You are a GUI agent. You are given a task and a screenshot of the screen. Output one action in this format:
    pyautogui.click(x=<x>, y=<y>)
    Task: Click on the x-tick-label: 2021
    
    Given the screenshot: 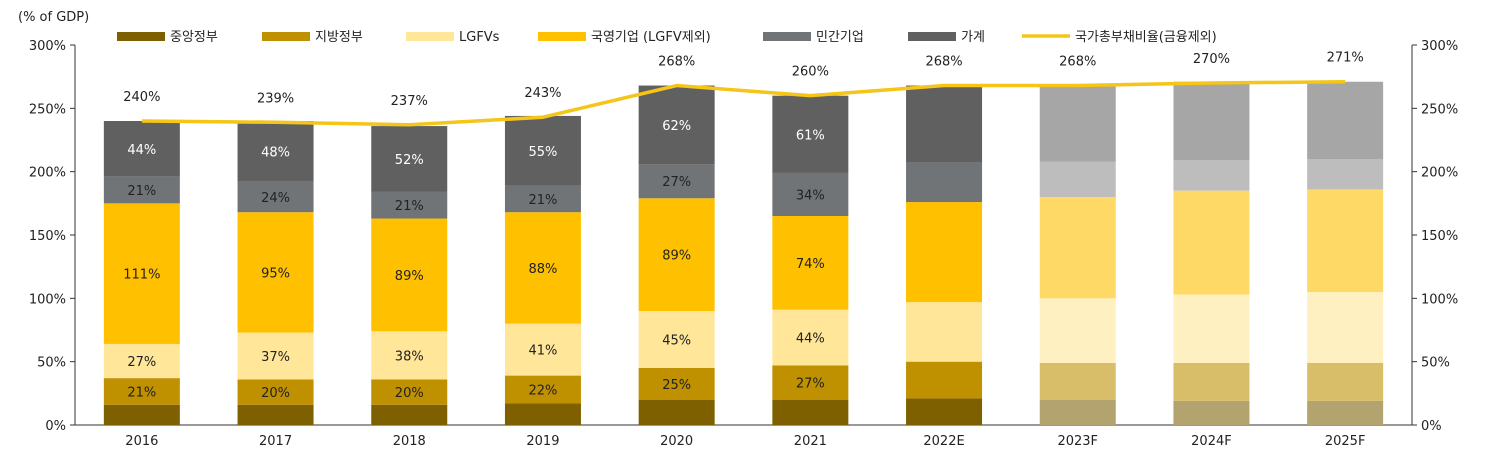 What is the action you would take?
    pyautogui.click(x=810, y=441)
    